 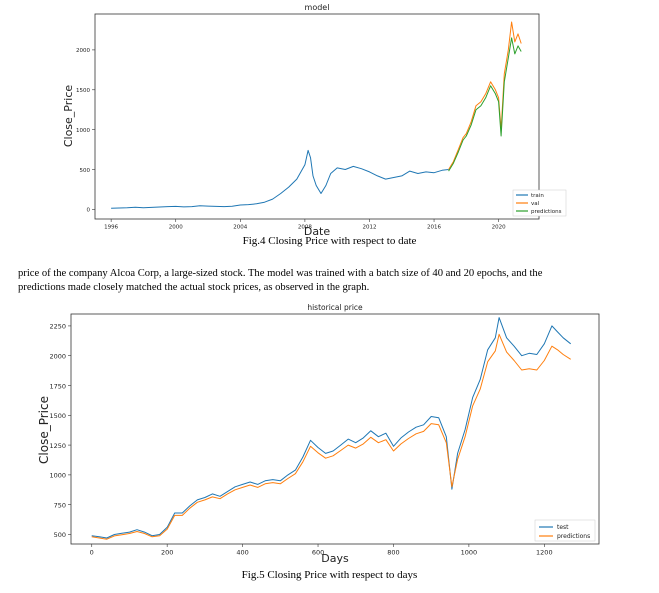 What do you see at coordinates (335, 307) in the screenshot?
I see `chart2-title: historical price` at bounding box center [335, 307].